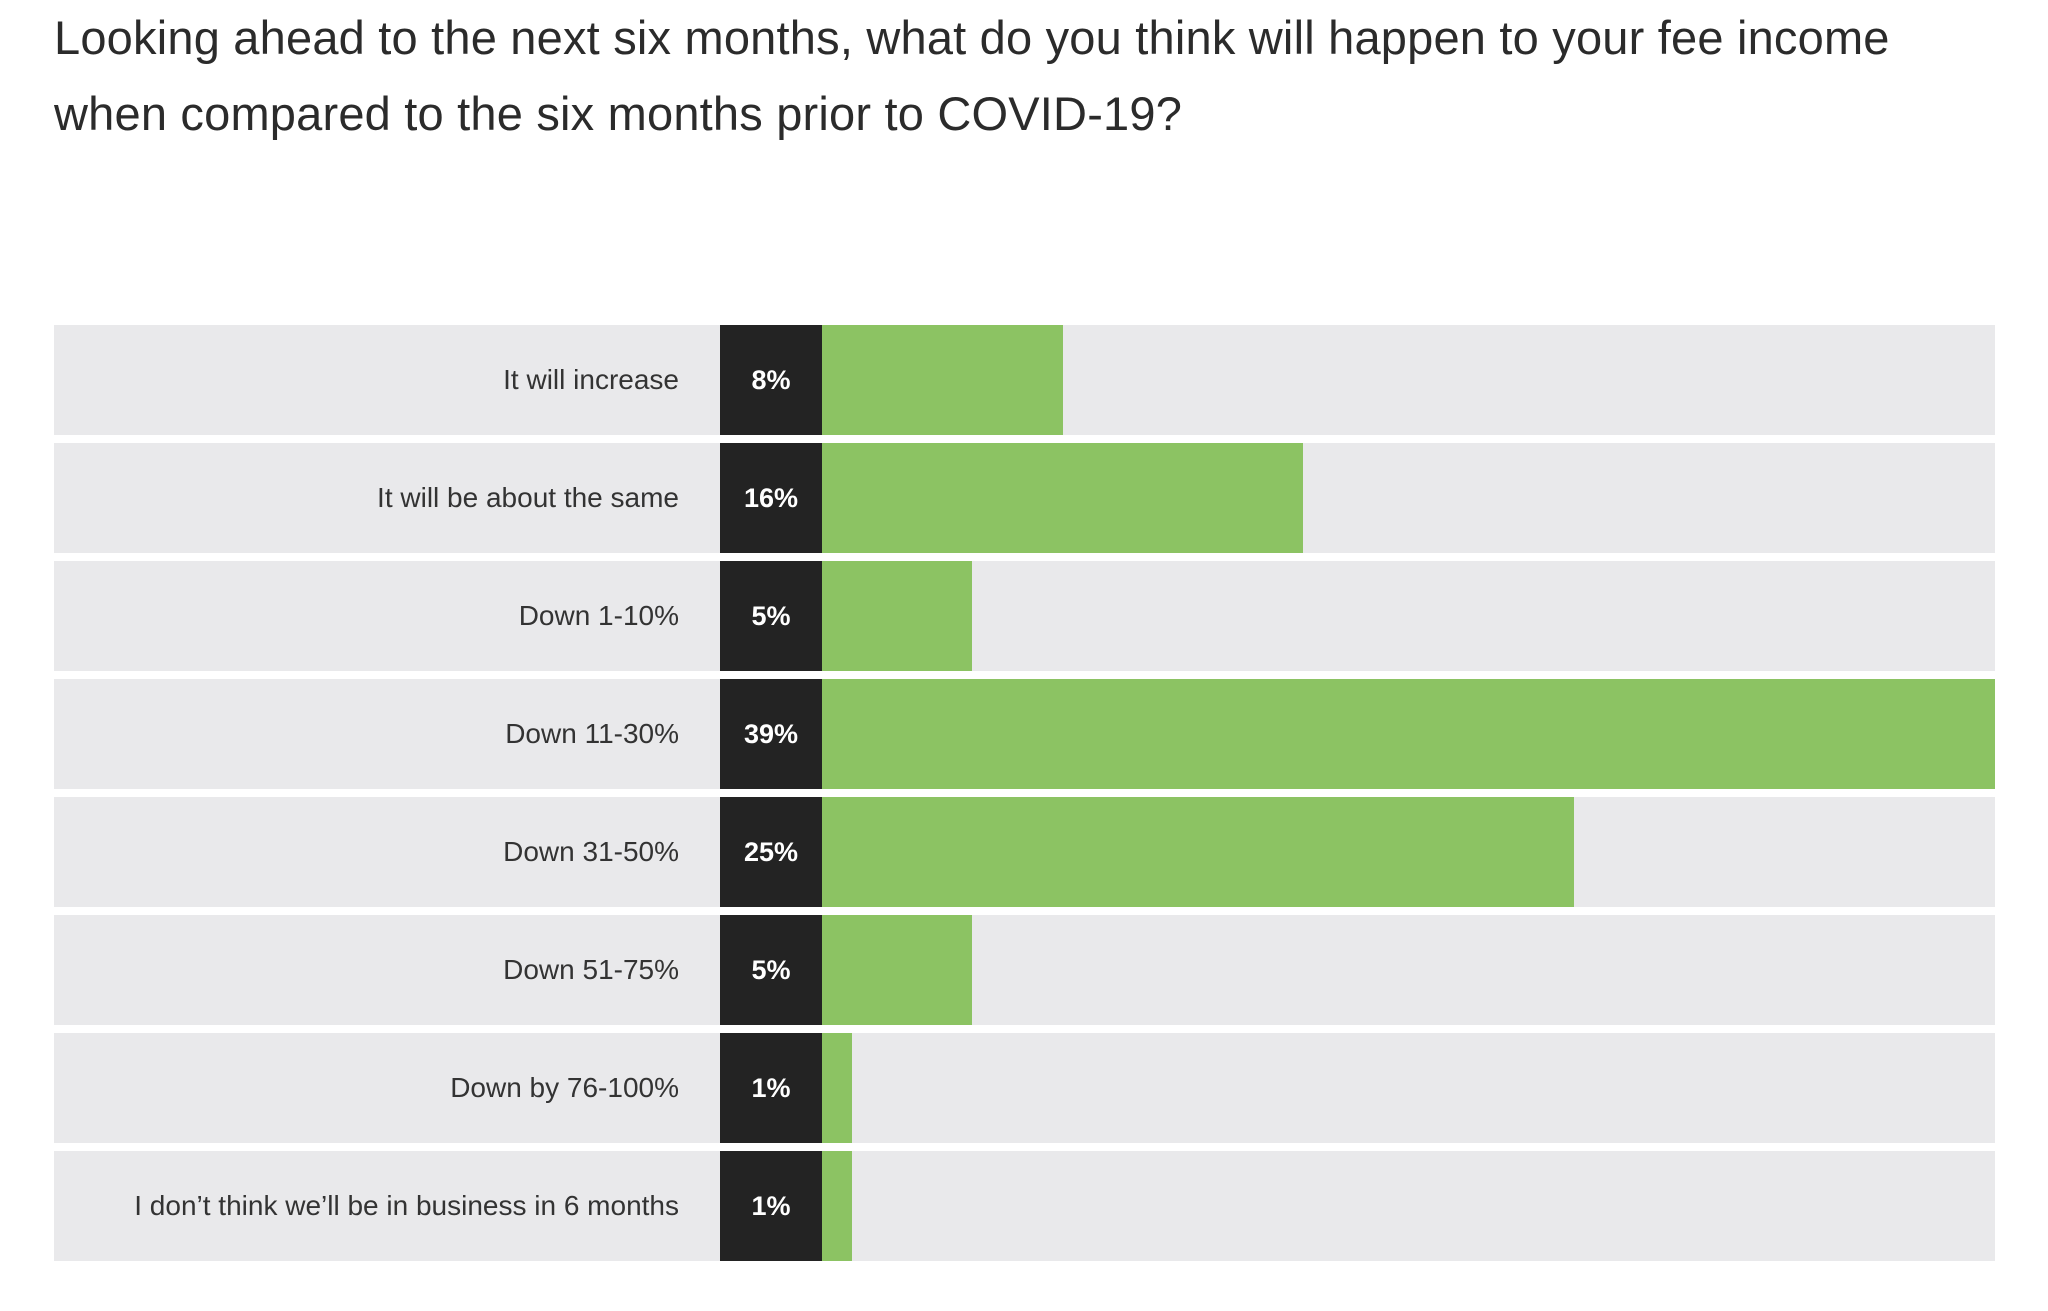 The image size is (2048, 1311). What do you see at coordinates (771, 380) in the screenshot?
I see `value-label: 8%` at bounding box center [771, 380].